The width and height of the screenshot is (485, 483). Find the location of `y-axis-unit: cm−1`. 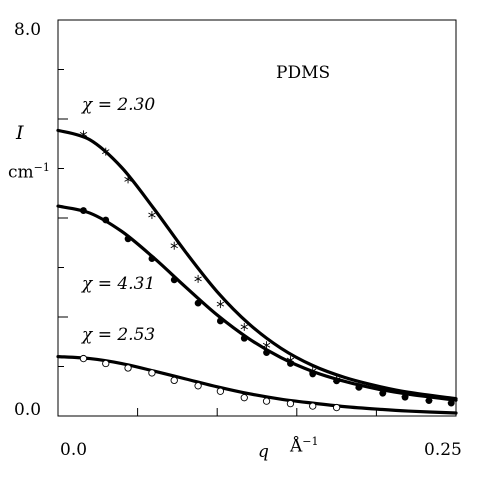

y-axis-unit: cm−1 is located at coordinates (29, 172).